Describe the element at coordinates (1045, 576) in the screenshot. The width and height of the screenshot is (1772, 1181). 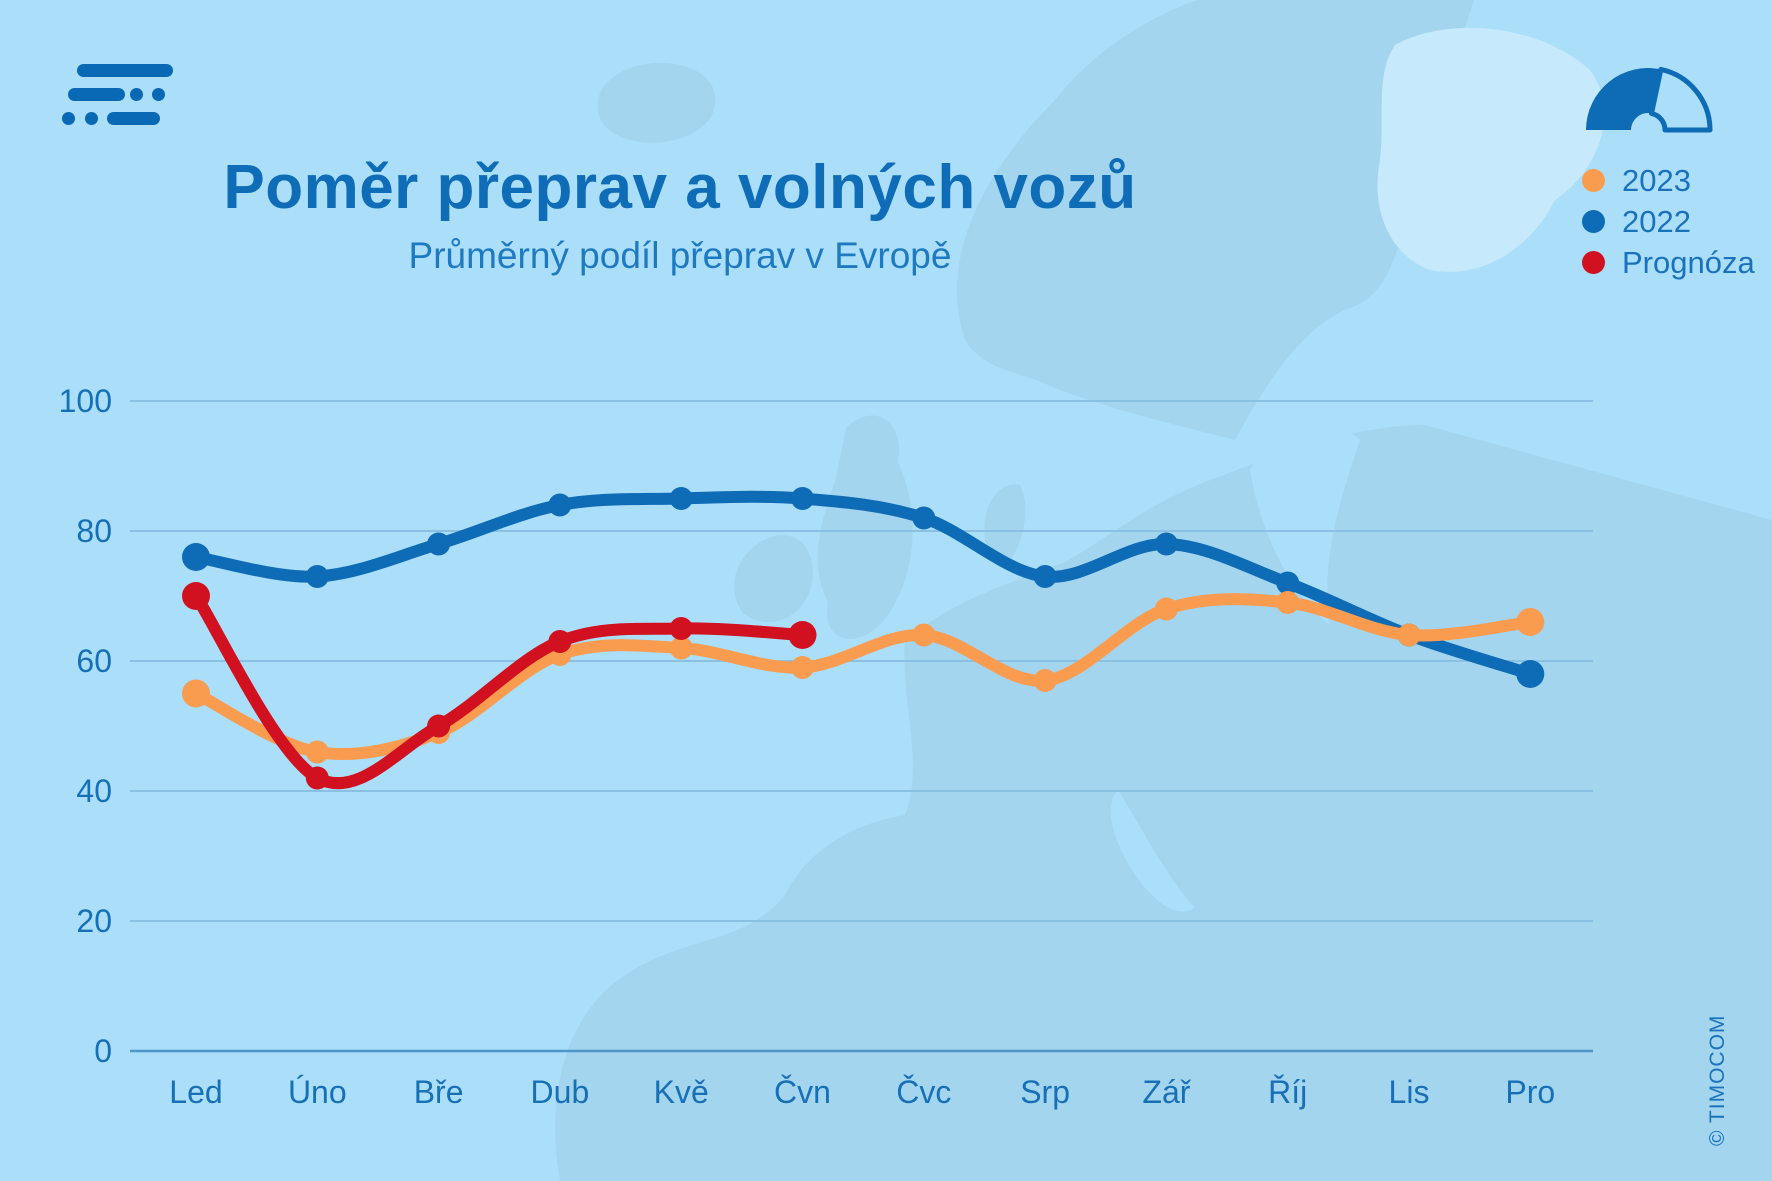
I see `data-point-2022-Srp` at that location.